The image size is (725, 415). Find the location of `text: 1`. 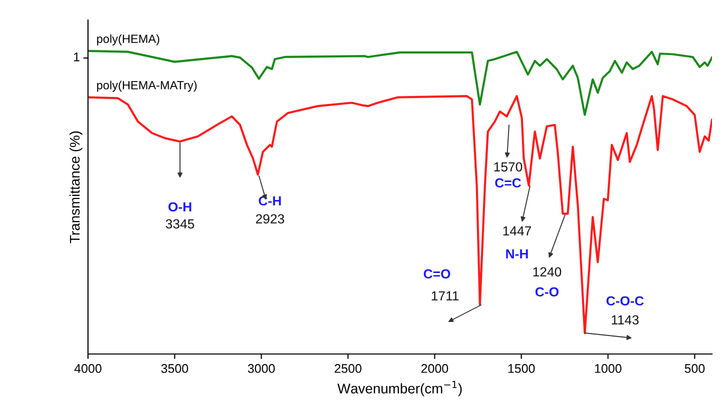

text: 1 is located at coordinates (77, 57).